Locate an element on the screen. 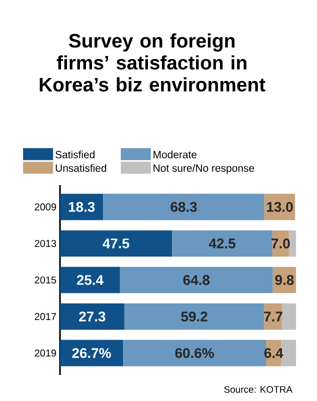 The width and height of the screenshot is (317, 401). data-label: 64.8 is located at coordinates (196, 280).